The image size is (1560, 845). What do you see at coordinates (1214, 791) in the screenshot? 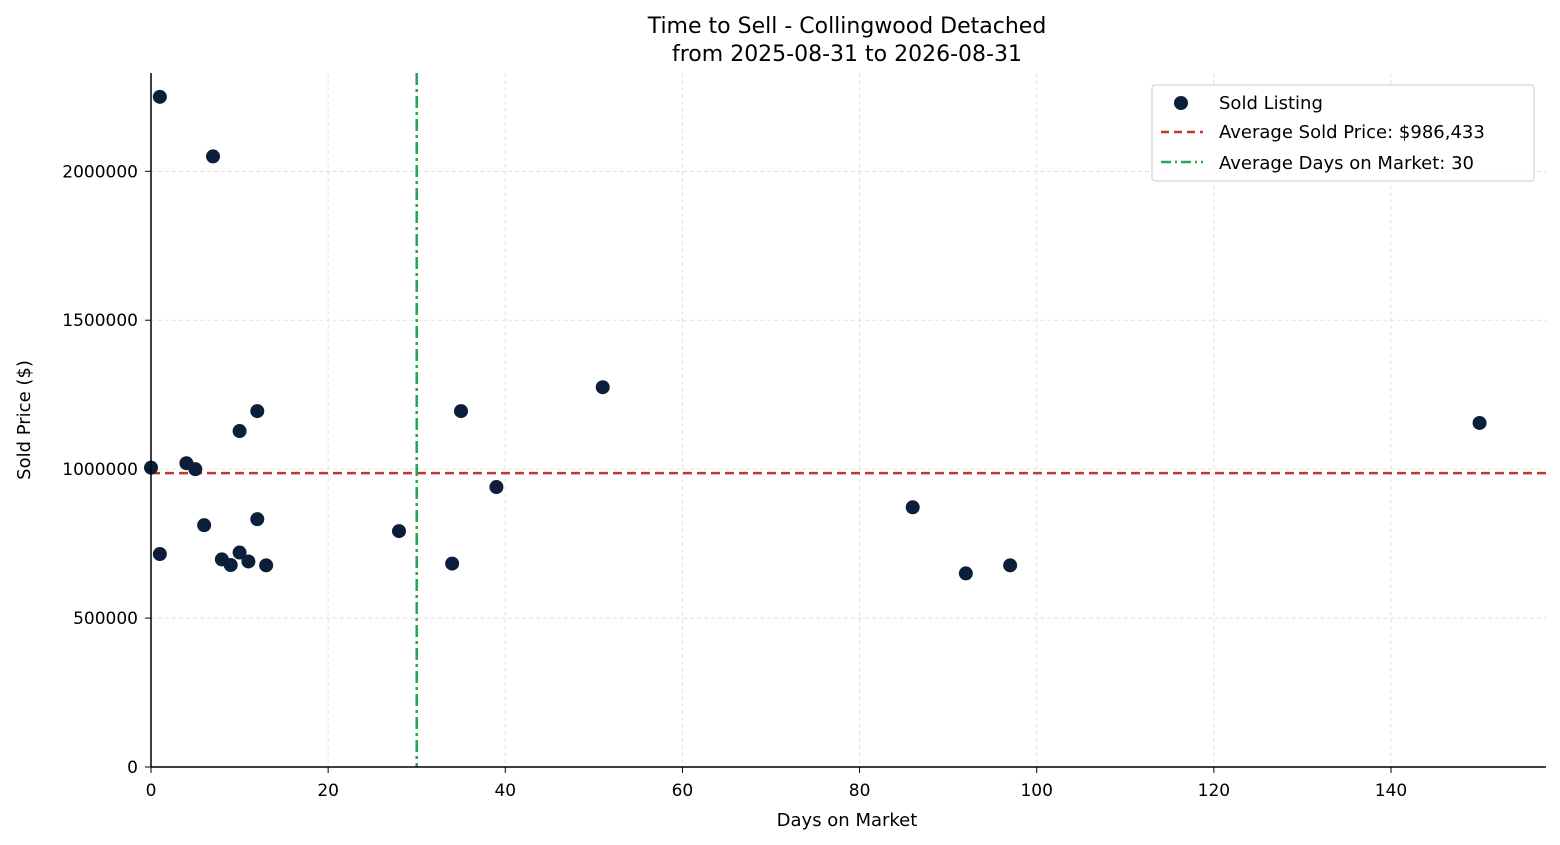
I see `x-tick-label: 120` at bounding box center [1214, 791].